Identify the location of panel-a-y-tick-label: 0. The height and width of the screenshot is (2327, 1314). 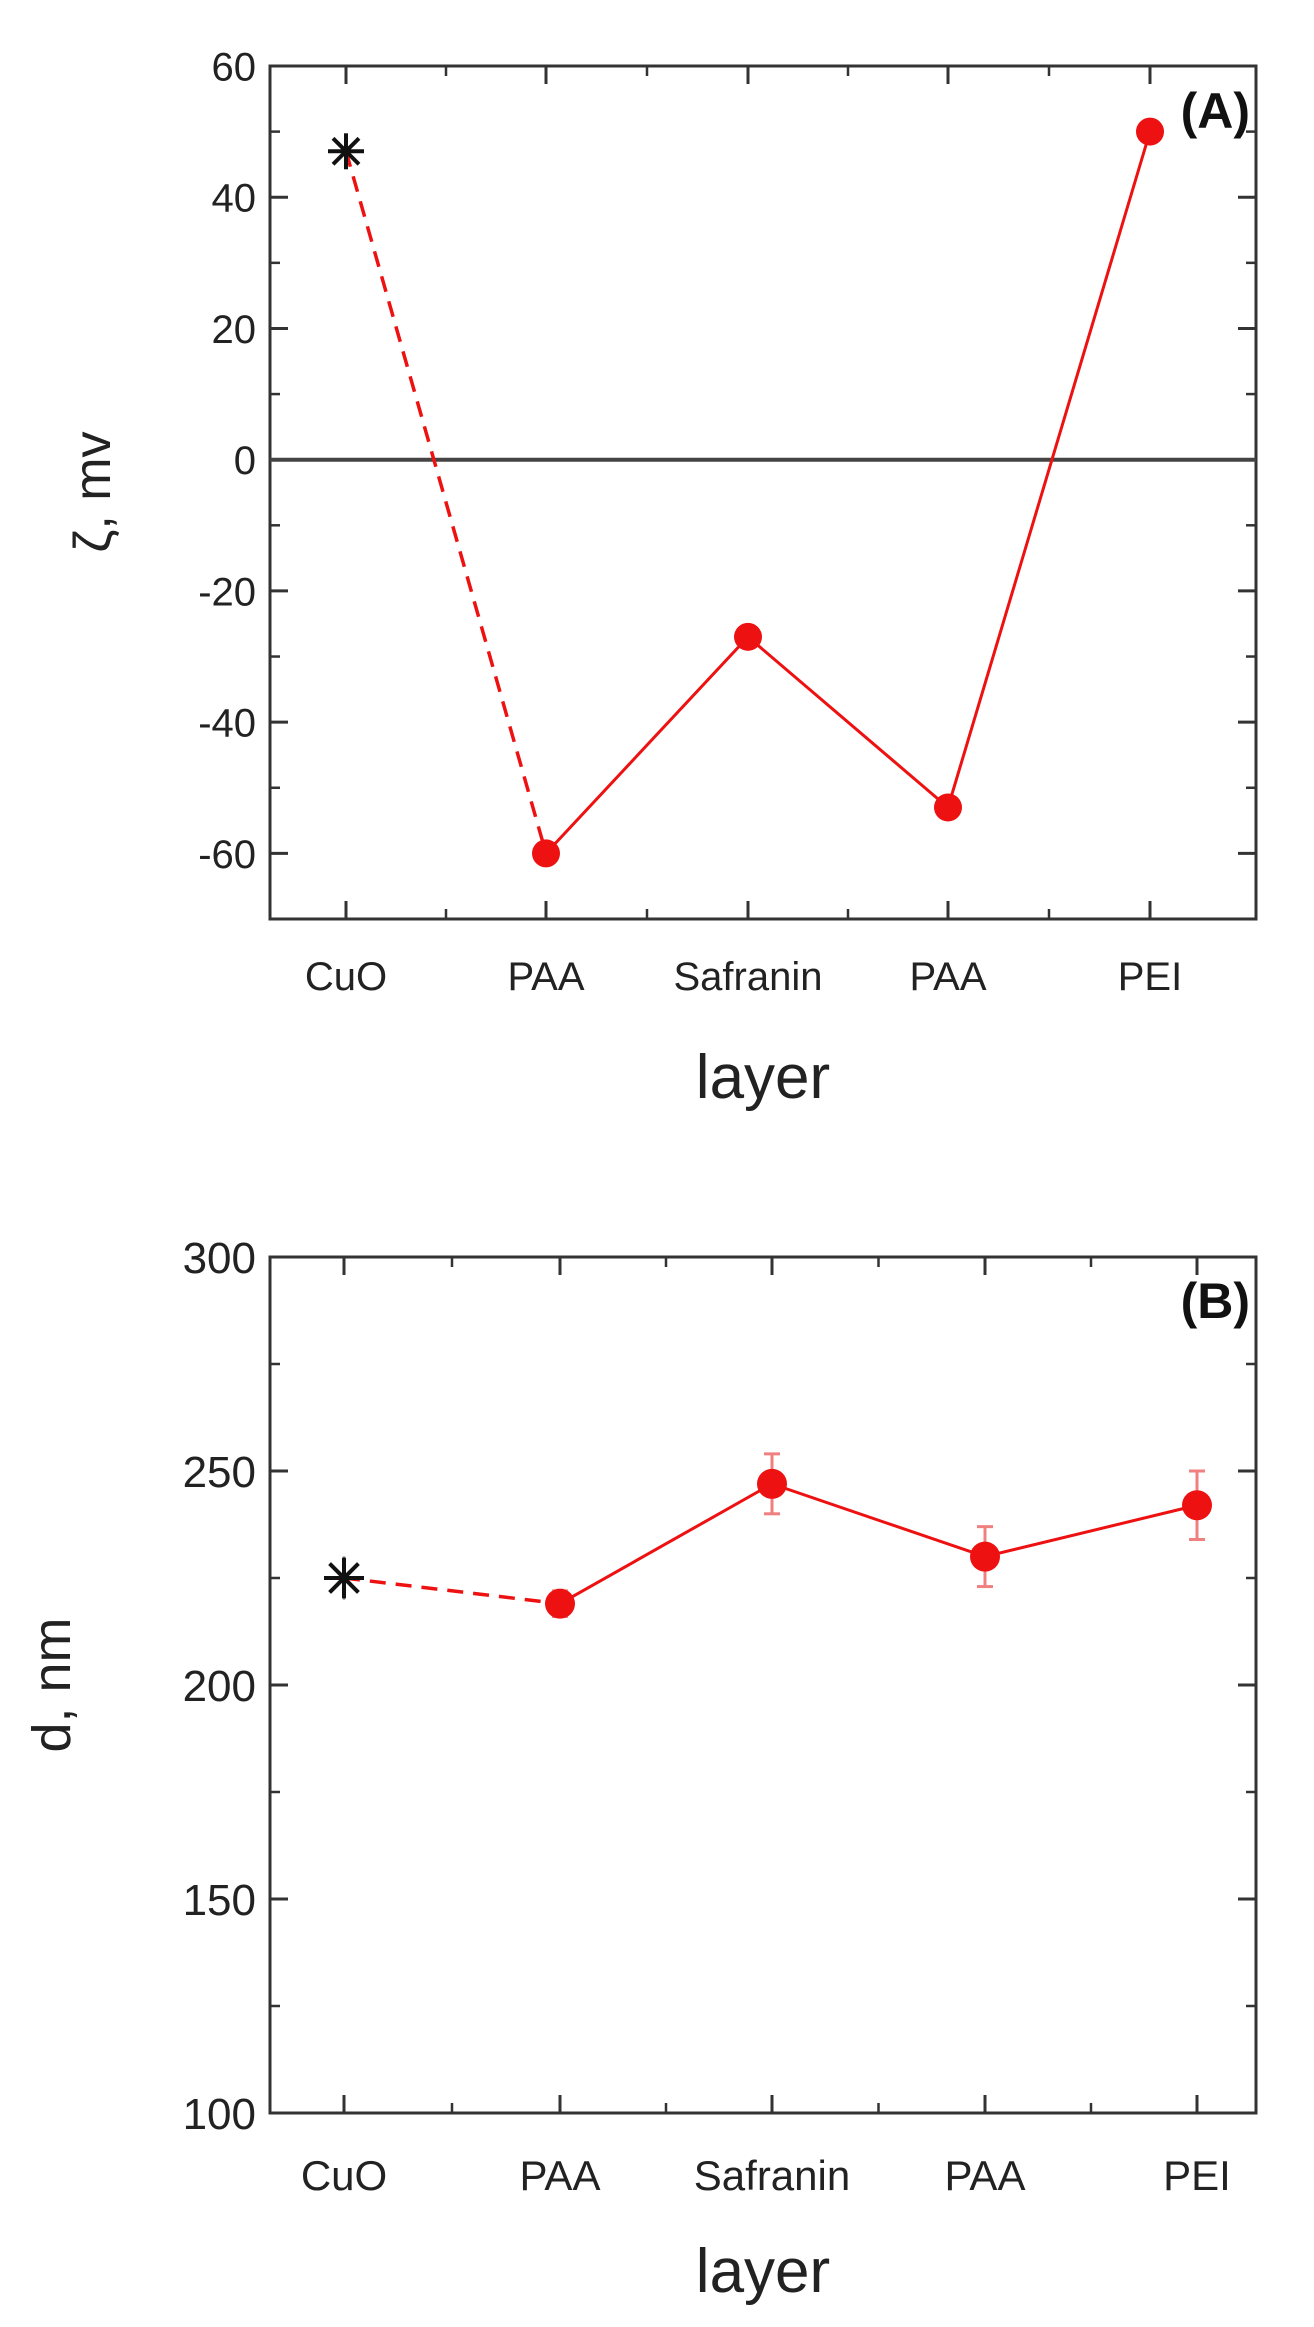
(245, 461).